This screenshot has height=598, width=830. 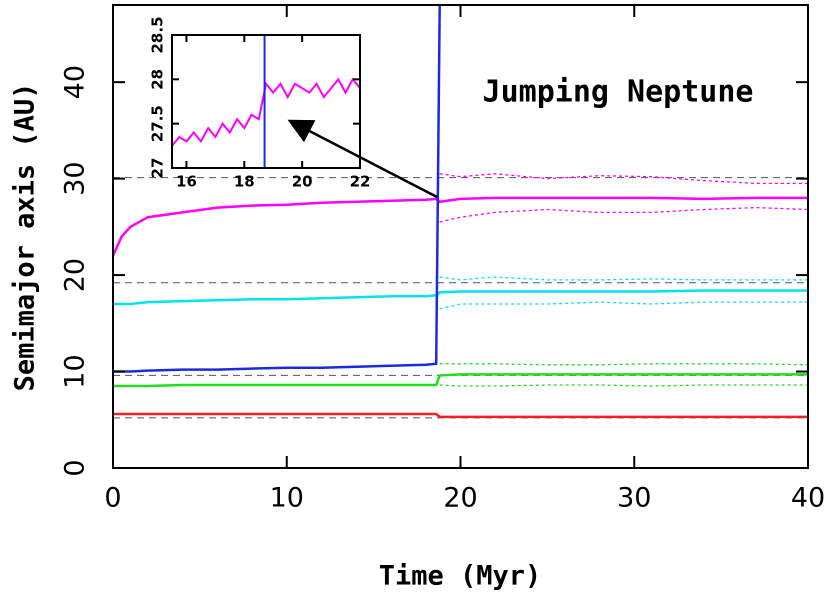 What do you see at coordinates (158, 168) in the screenshot?
I see `y-tick-label: 27` at bounding box center [158, 168].